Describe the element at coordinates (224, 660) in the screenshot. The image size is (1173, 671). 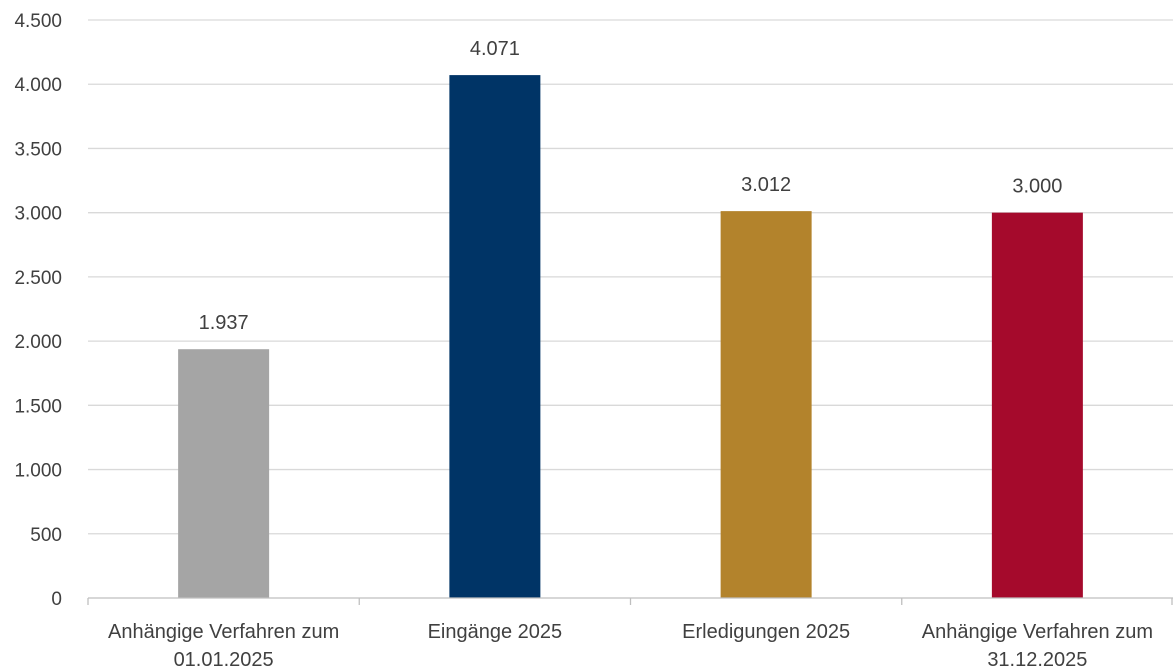
I see `category-label-line: 01.01.2025` at that location.